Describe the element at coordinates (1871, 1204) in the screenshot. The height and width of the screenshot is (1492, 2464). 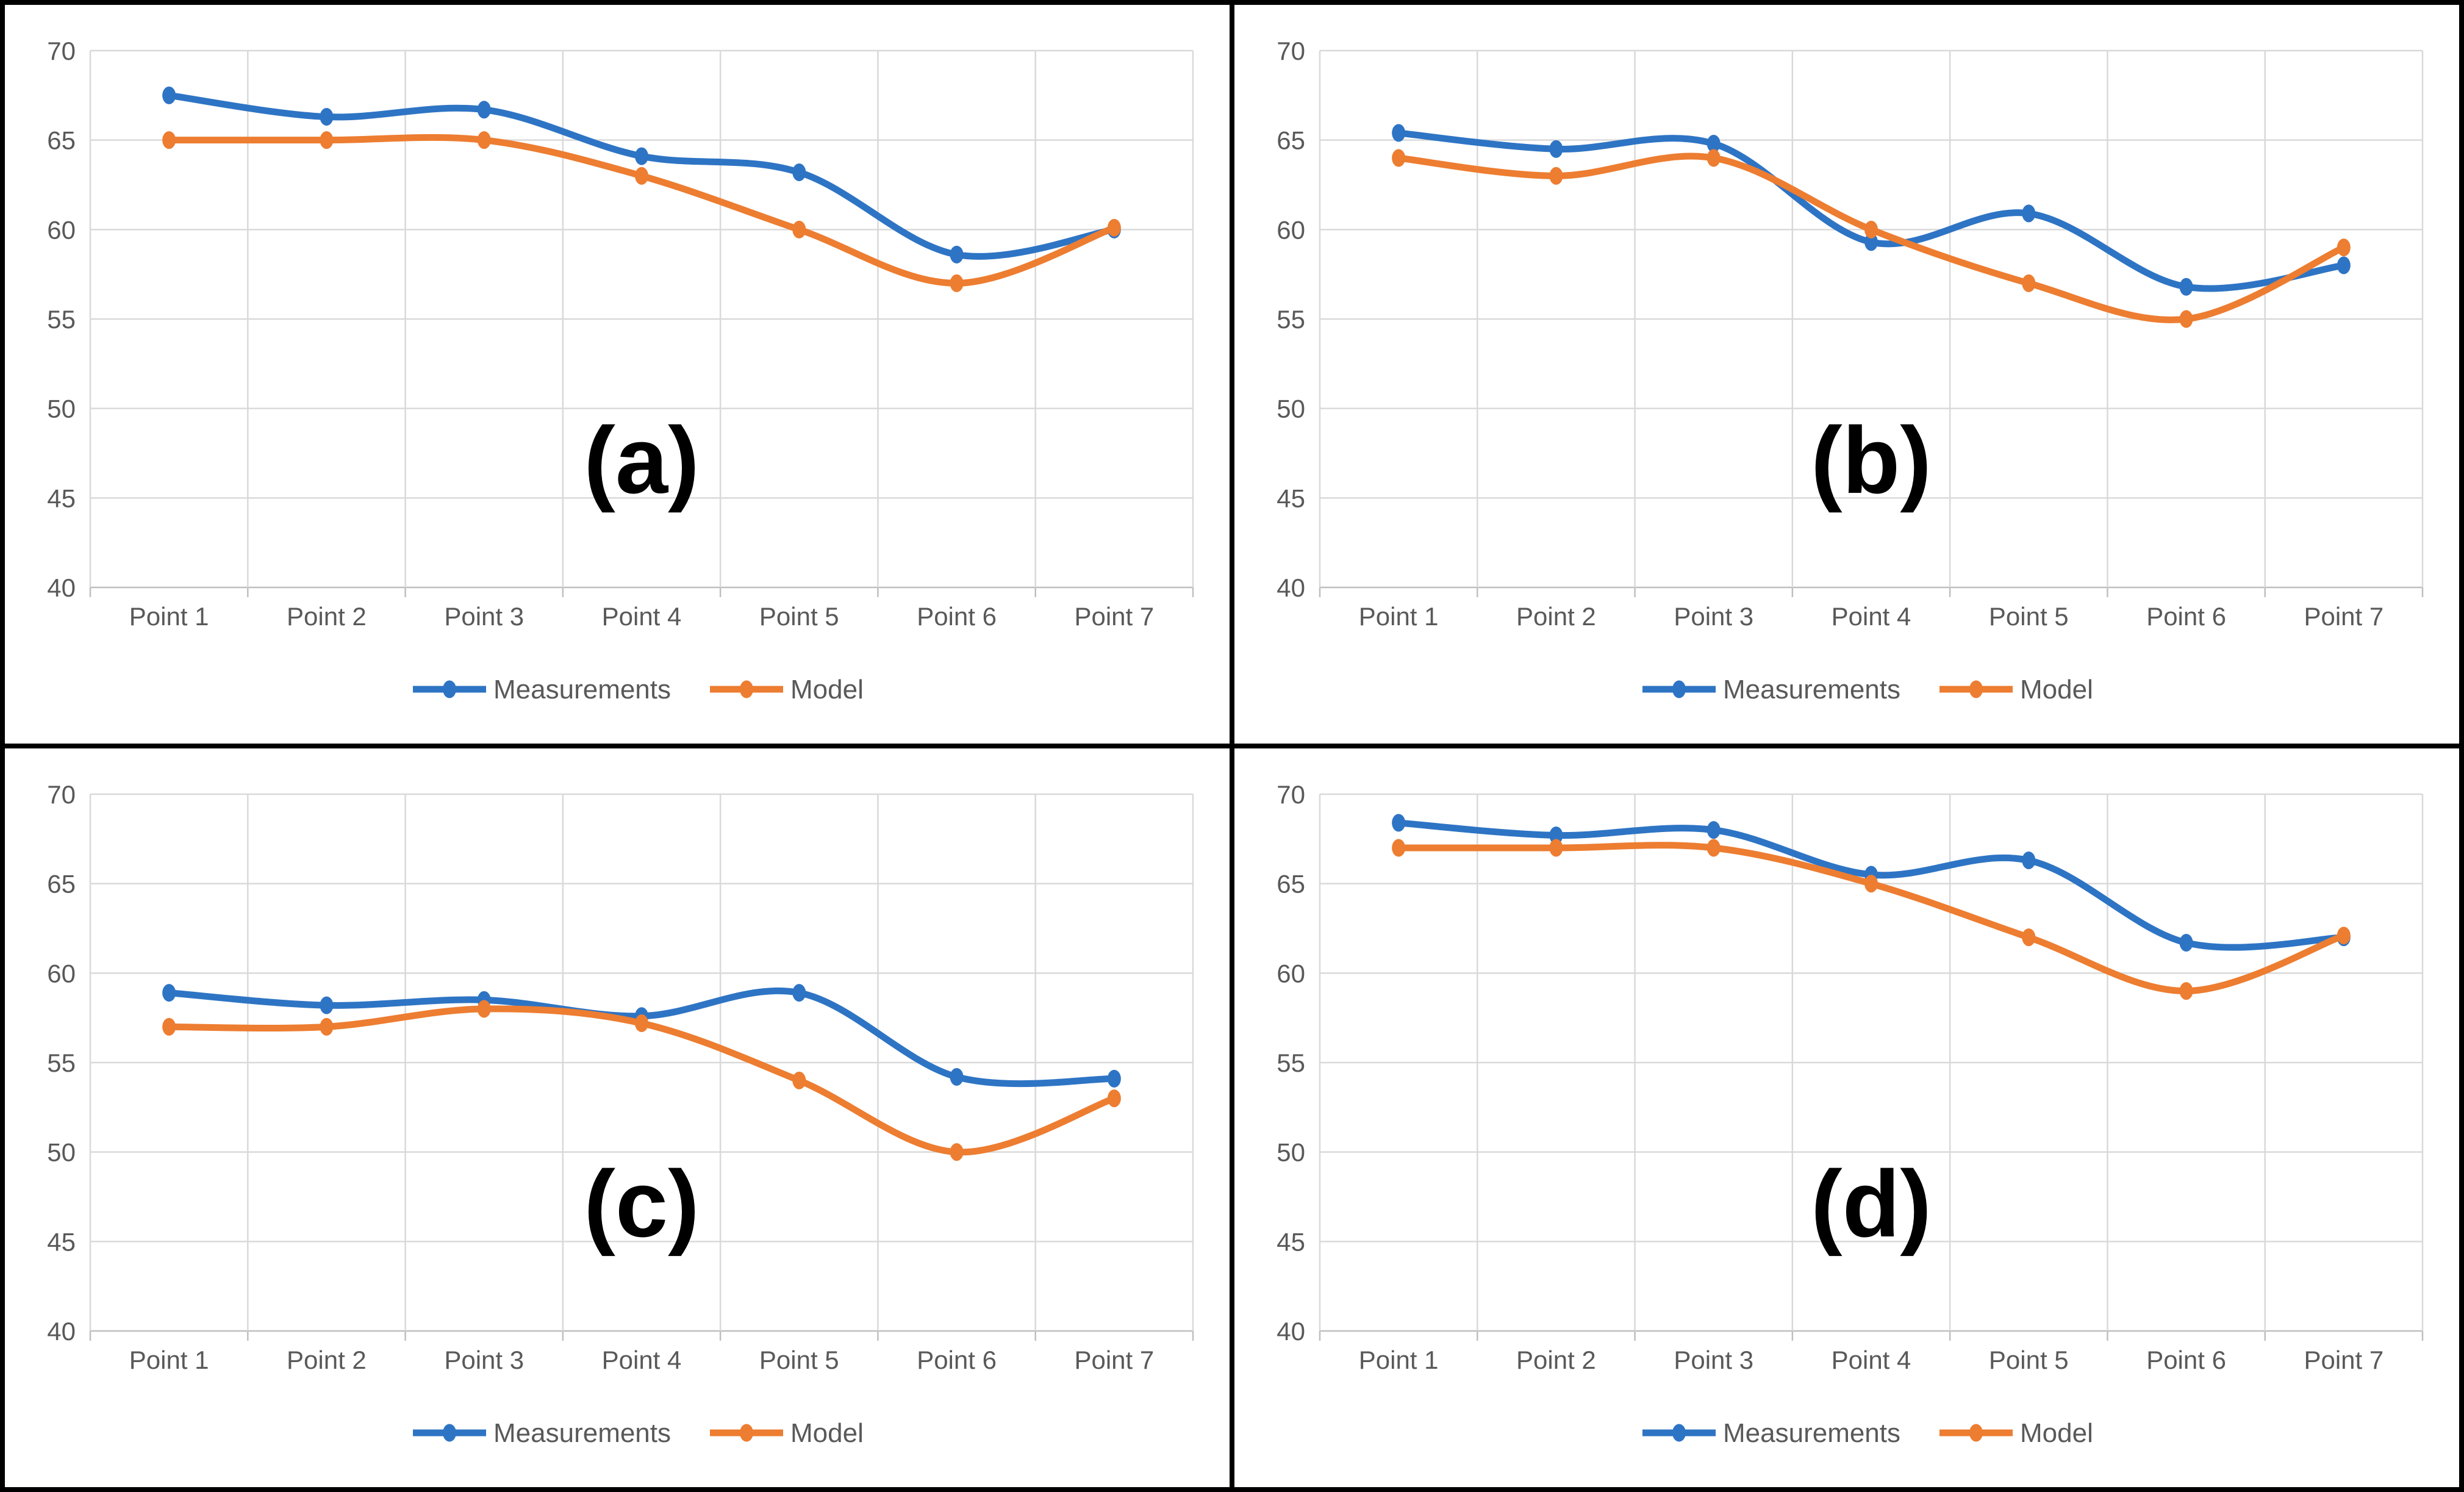
I see `panel-letter: (d)` at that location.